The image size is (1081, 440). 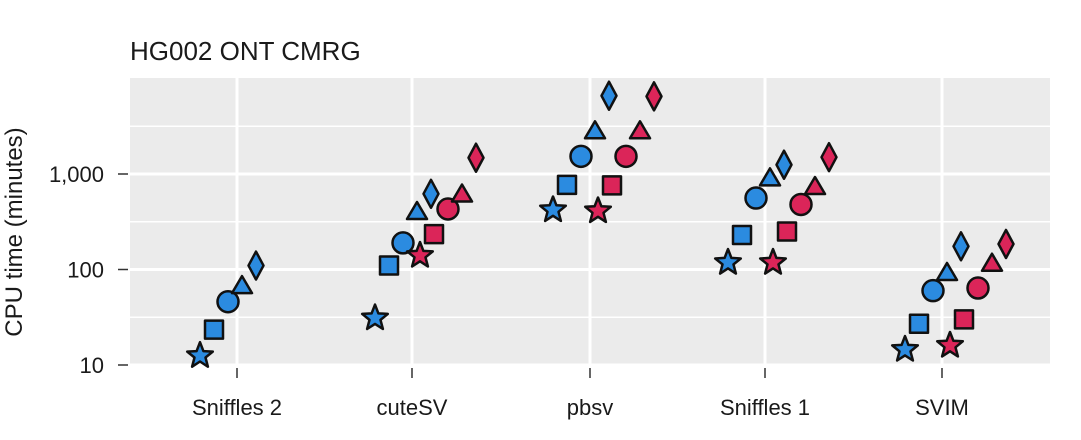 What do you see at coordinates (580, 394) in the screenshot?
I see `x-axis: Sniffles 2 cuteSV pbsv Sniffles 1 SVIM` at bounding box center [580, 394].